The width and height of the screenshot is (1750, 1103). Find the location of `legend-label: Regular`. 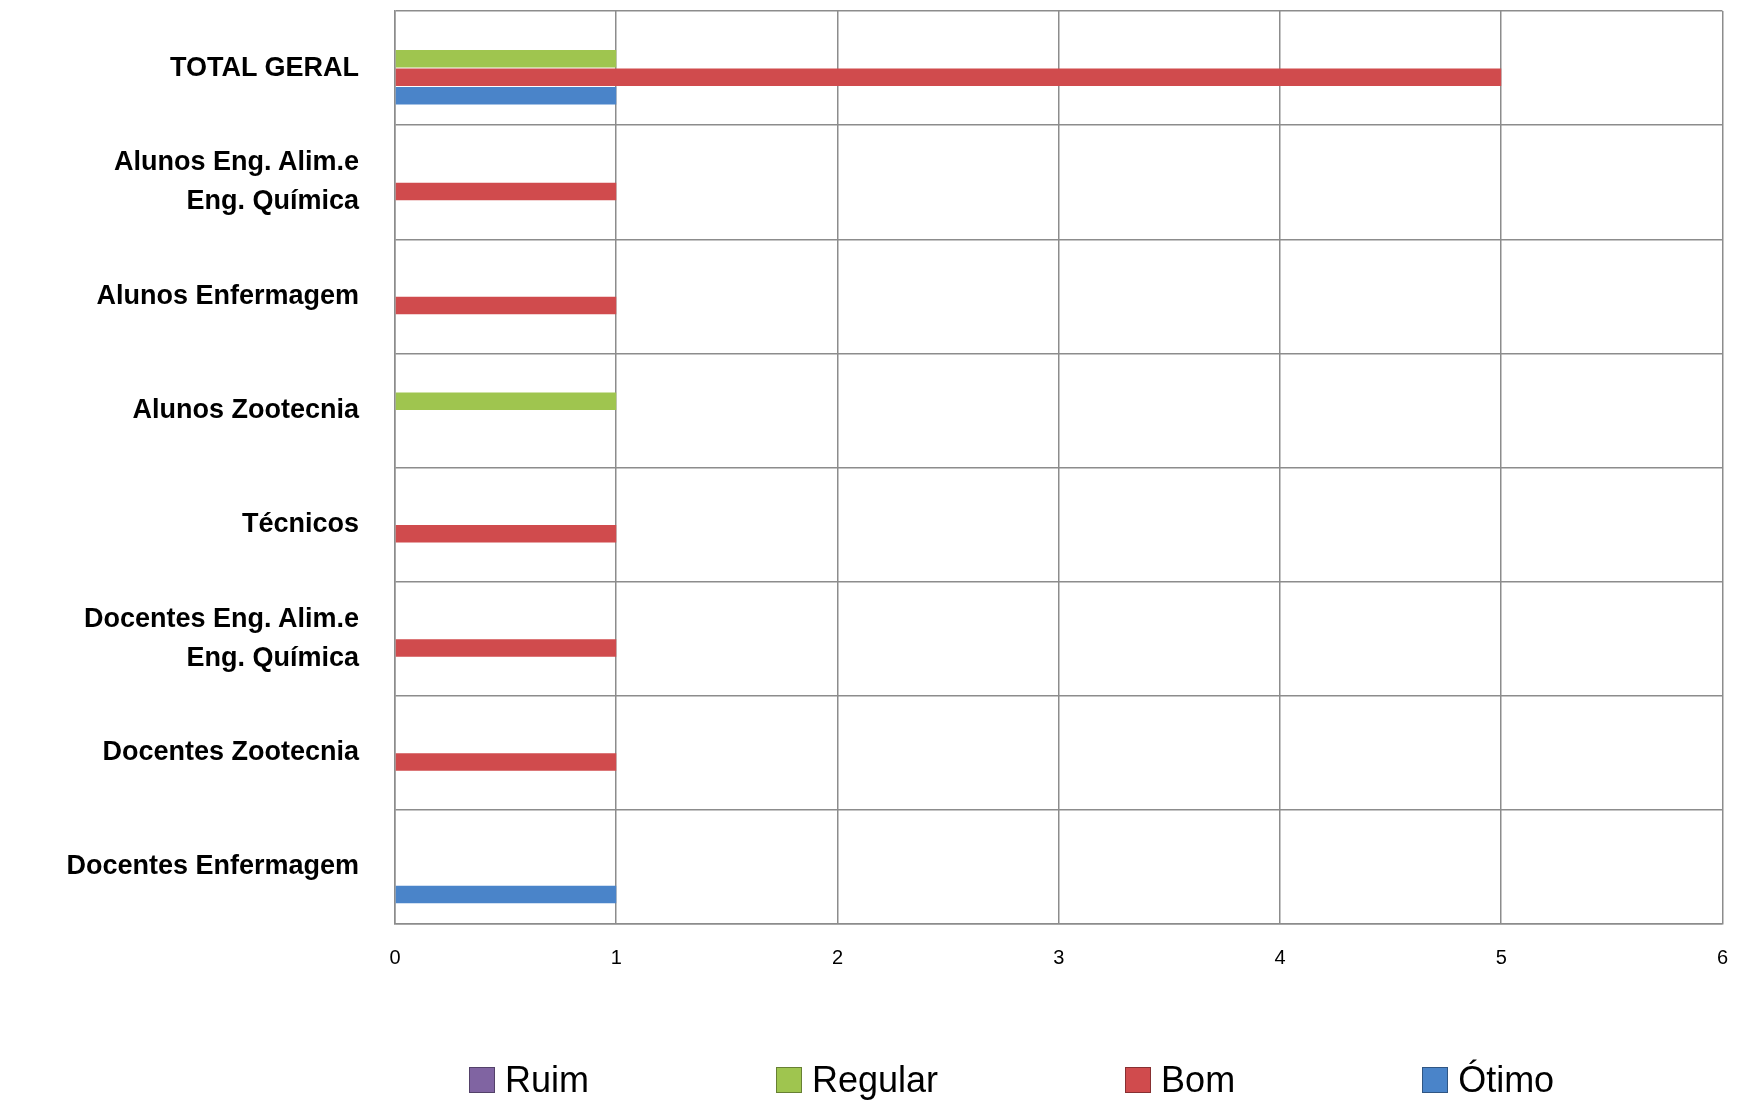

legend-label: Regular is located at coordinates (875, 1080).